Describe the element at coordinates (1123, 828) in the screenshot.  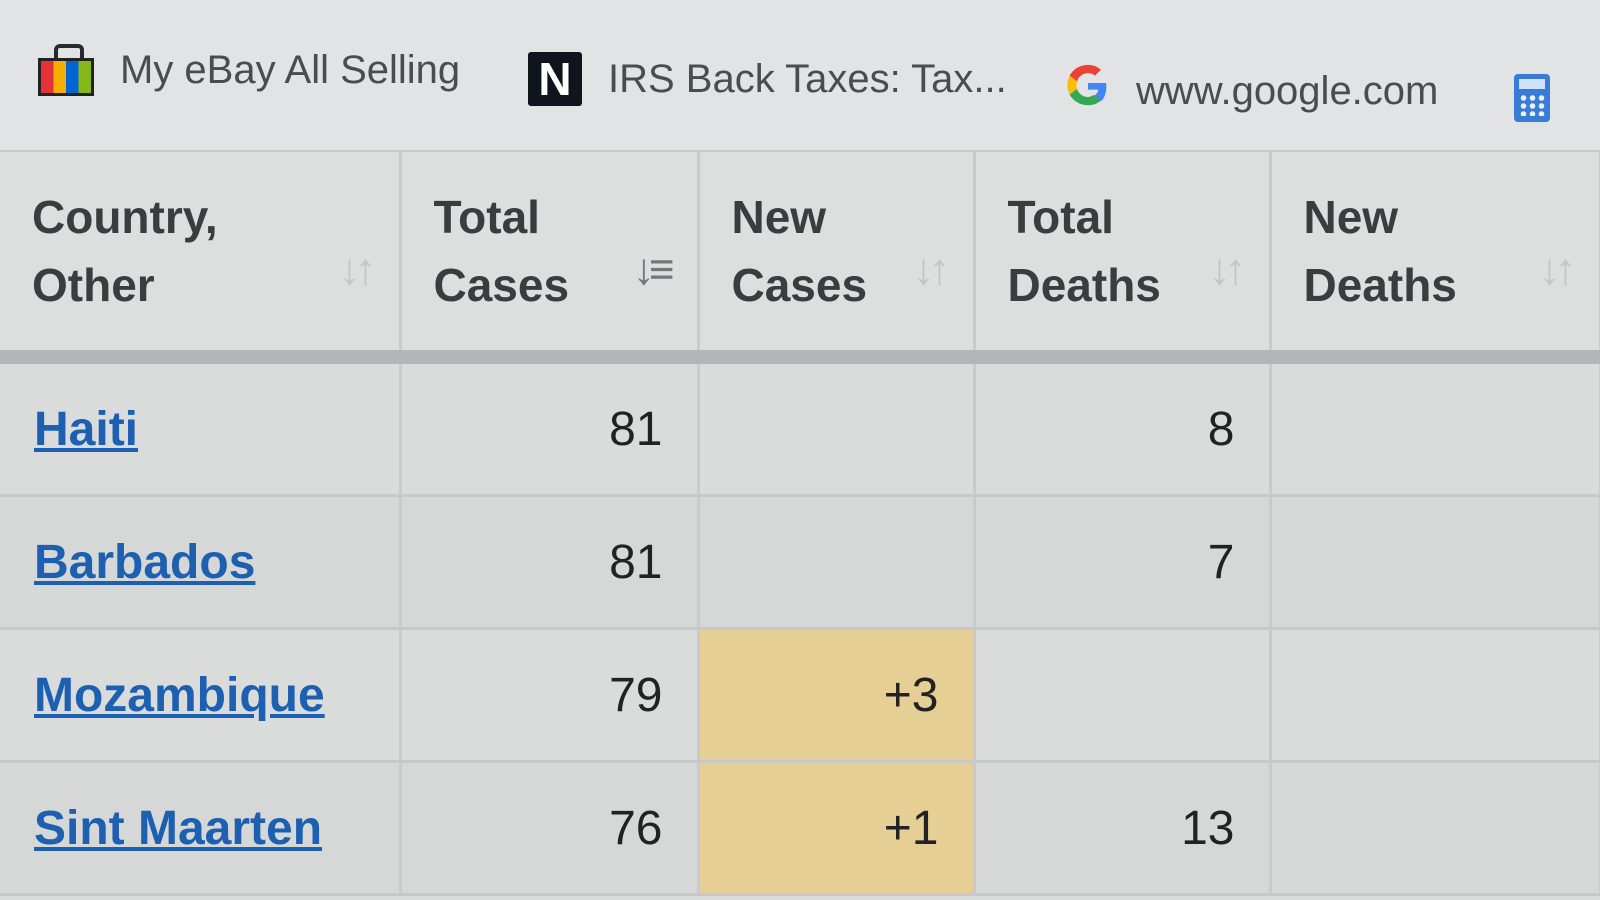
I see `cell-total-deaths: 13` at that location.